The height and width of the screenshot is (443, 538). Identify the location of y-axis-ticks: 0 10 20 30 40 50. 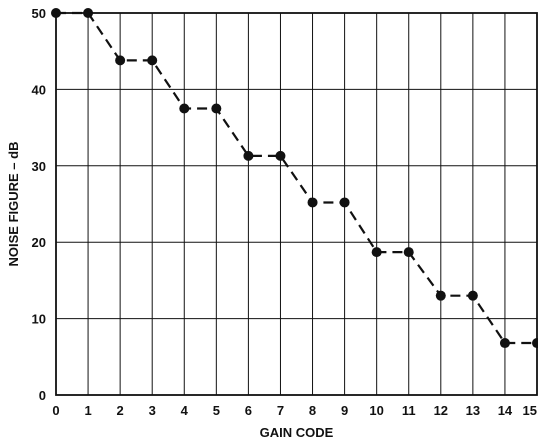
(39, 204).